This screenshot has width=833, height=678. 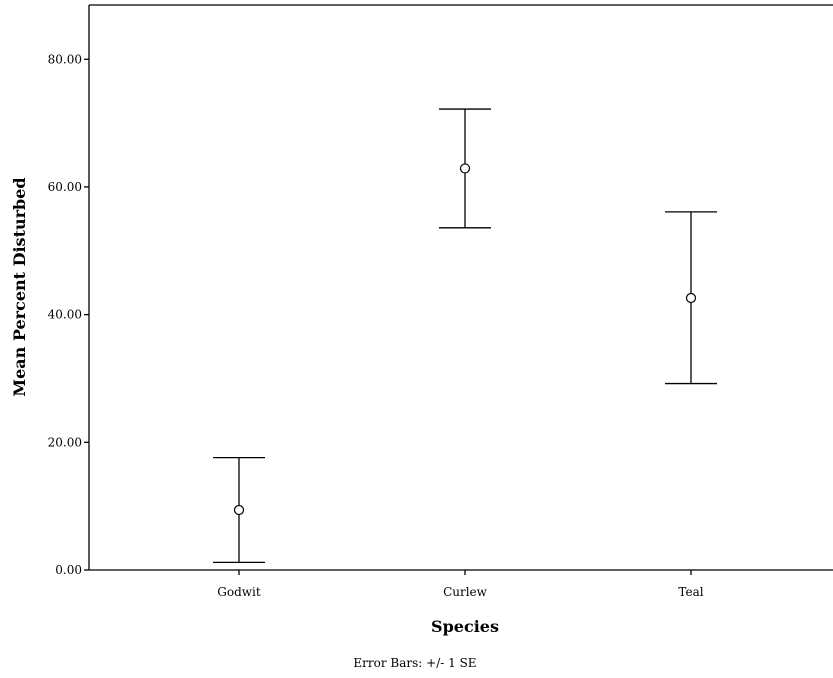 I want to click on y-tick-label: 80.00, so click(x=65, y=59).